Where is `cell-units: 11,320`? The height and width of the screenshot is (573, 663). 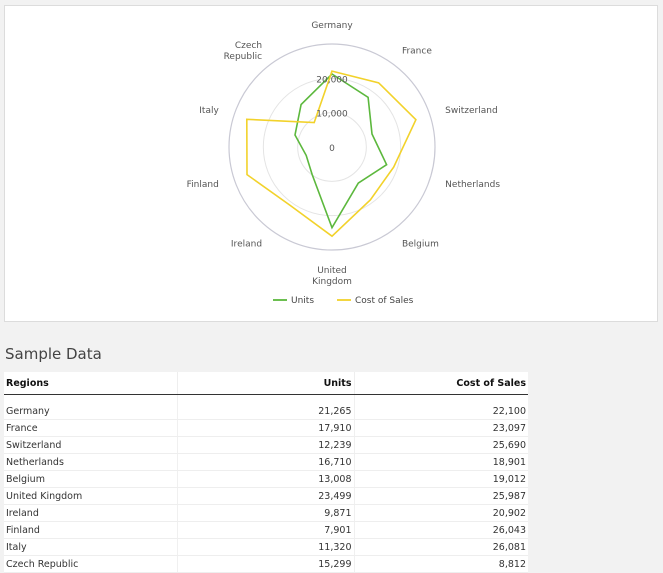
cell-units: 11,320 is located at coordinates (266, 547).